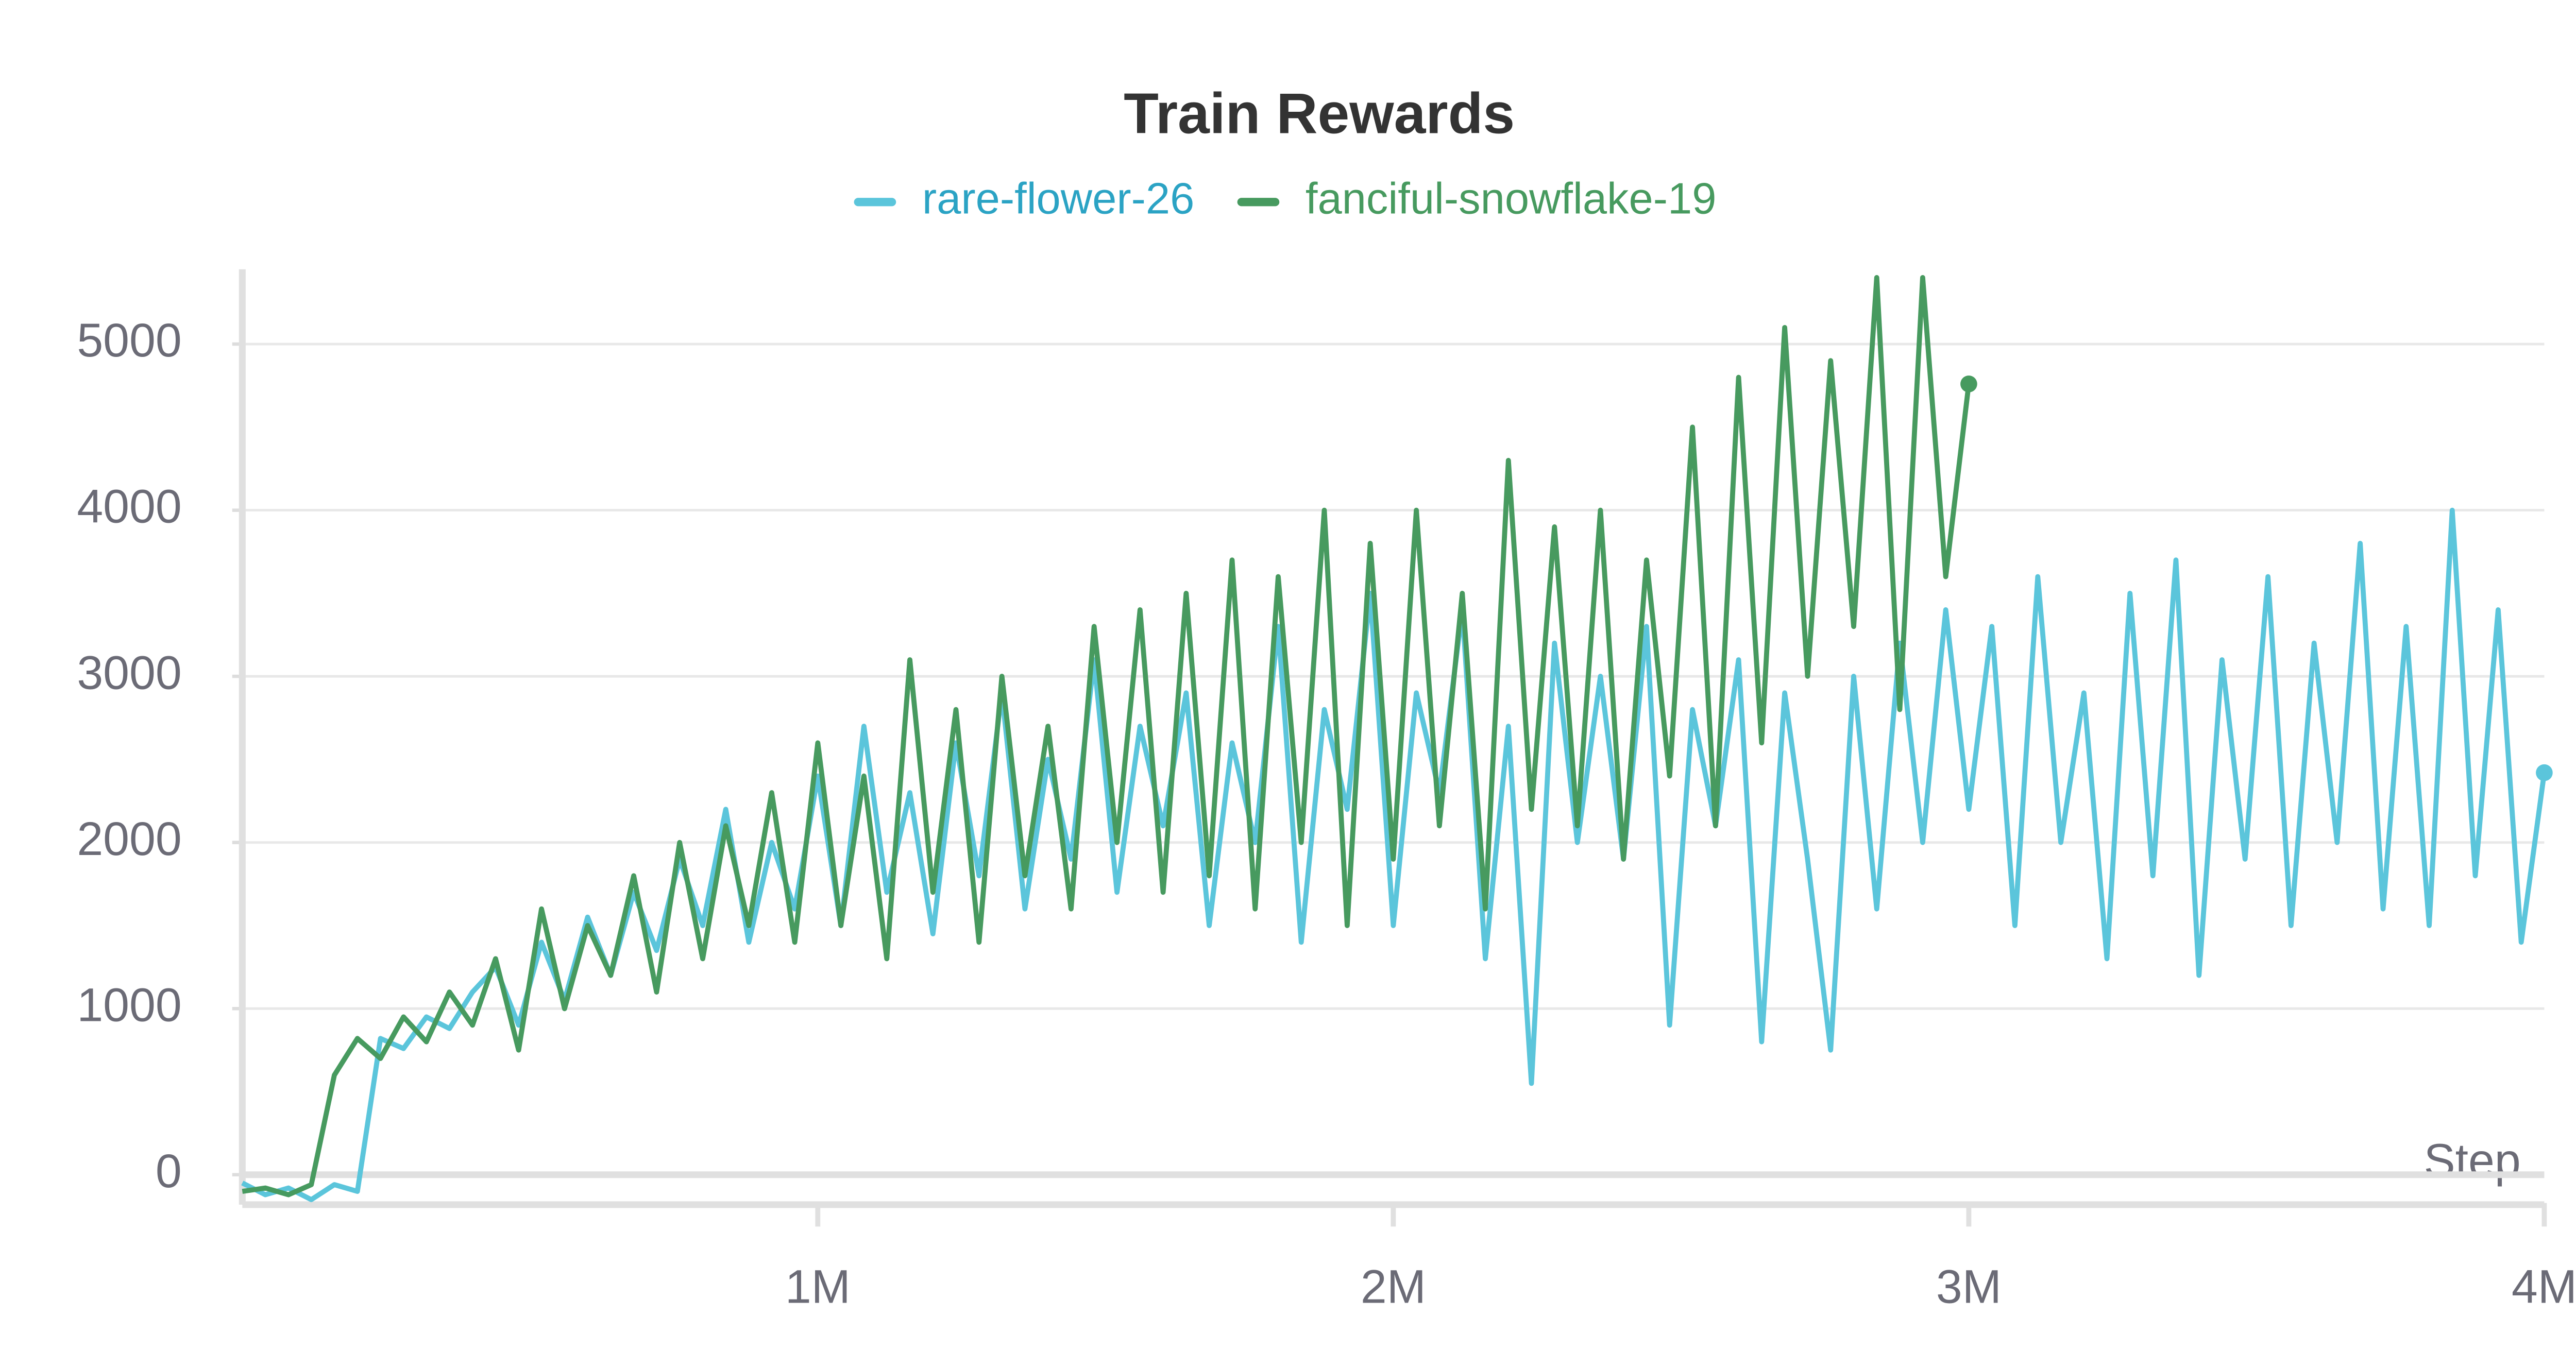  I want to click on y-tick-label: 1000, so click(129, 1005).